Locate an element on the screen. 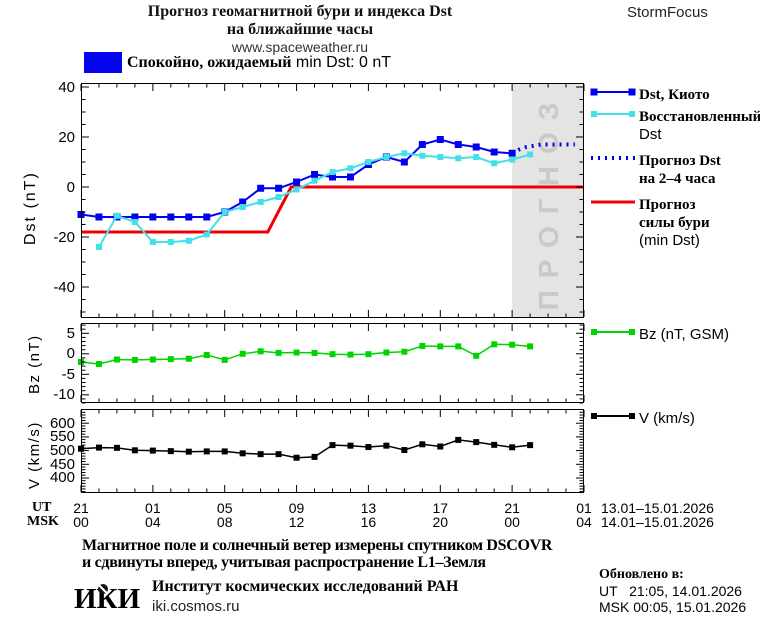  dst-kyoto-series is located at coordinates (296, 178).